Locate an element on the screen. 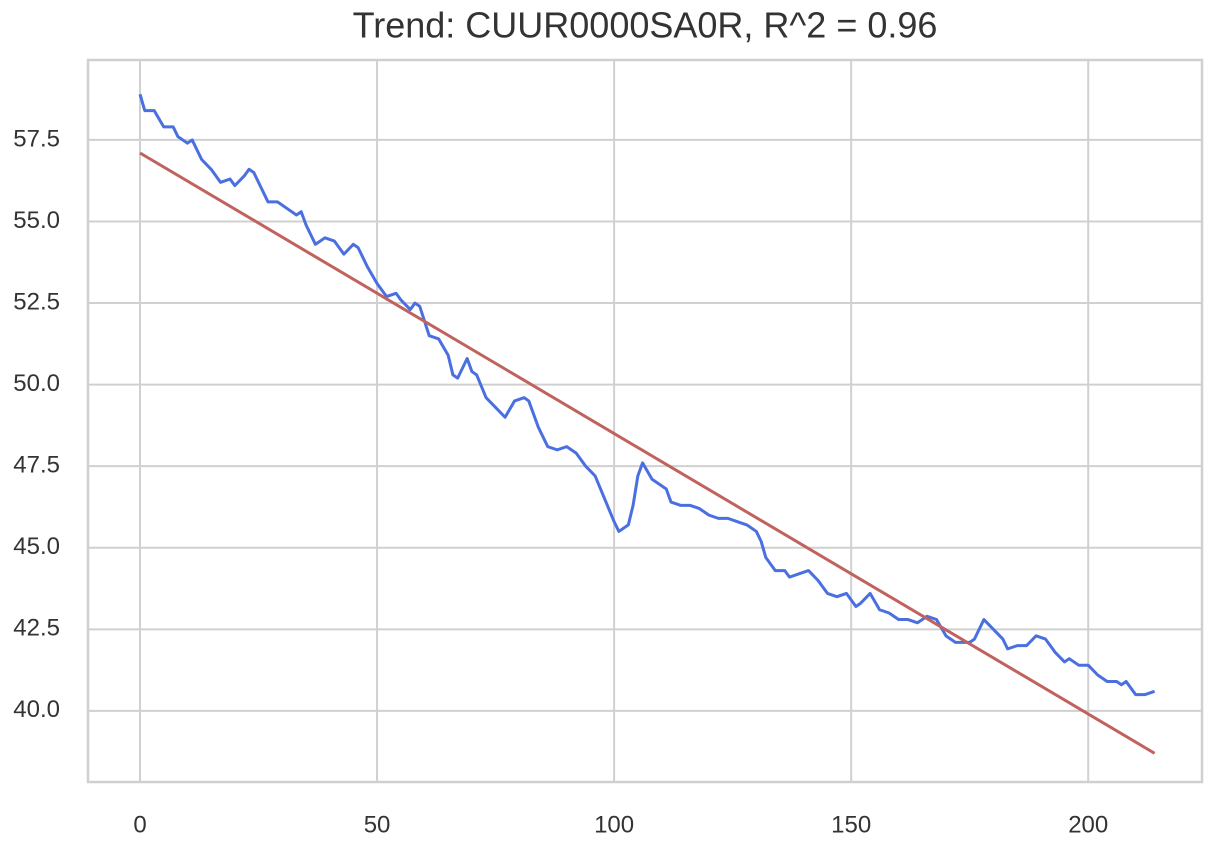  x-tick-label: 150 is located at coordinates (851, 824).